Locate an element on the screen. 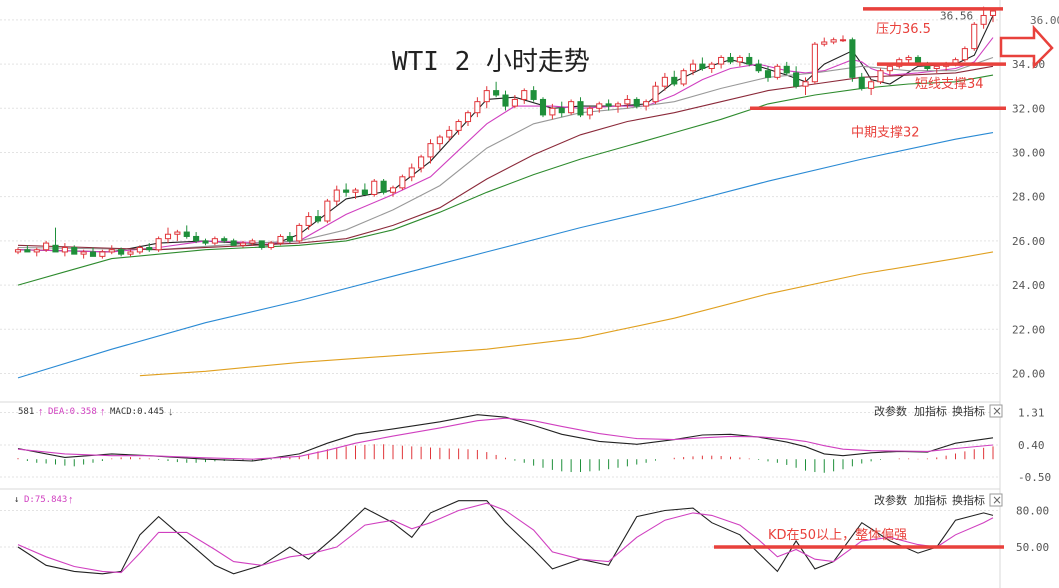 This screenshot has width=1059, height=588. macd-legend: 581 ↑ DEA:0.358 ↑ MACD:0.445 ↓ is located at coordinates (96, 412).